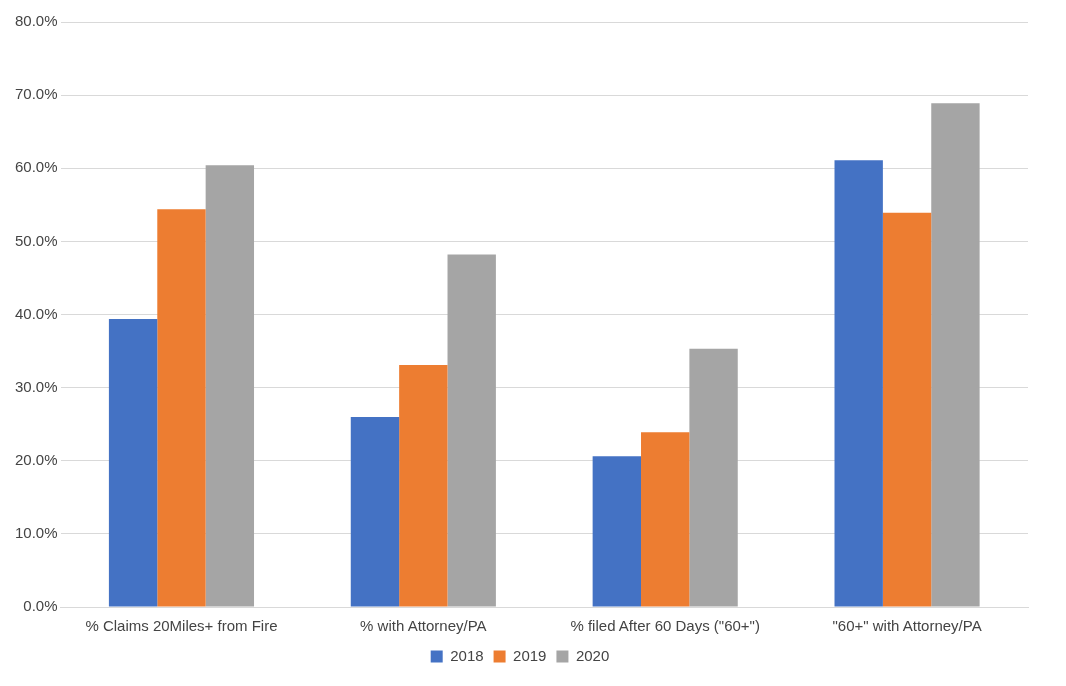  Describe the element at coordinates (36, 533) in the screenshot. I see `y-tick-label: 10.0%` at that location.